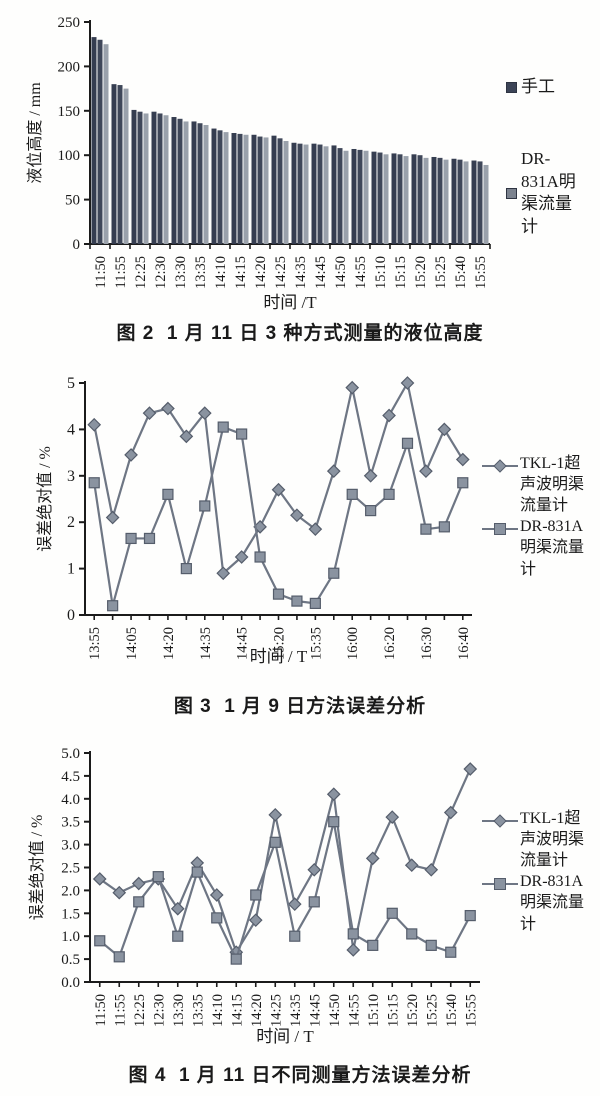 The image size is (600, 1096). Describe the element at coordinates (500, 529) in the screenshot. I see `dr831a-square-line-icon` at that location.